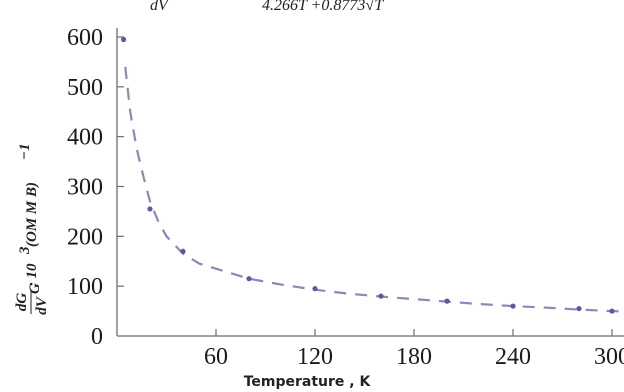  Describe the element at coordinates (315, 357) in the screenshot. I see `x-tick-label-120: 120` at that location.